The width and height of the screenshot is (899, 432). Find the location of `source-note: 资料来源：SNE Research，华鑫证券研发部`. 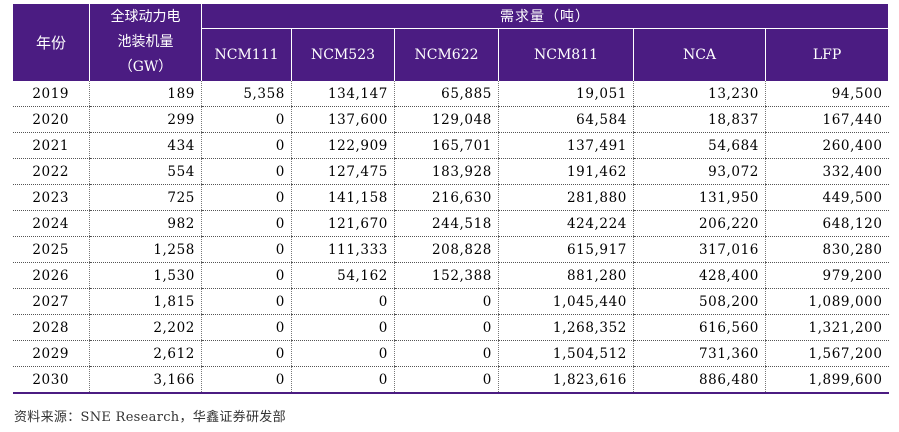

source-note: 资料来源：SNE Research，华鑫证券研发部 is located at coordinates (150, 417).